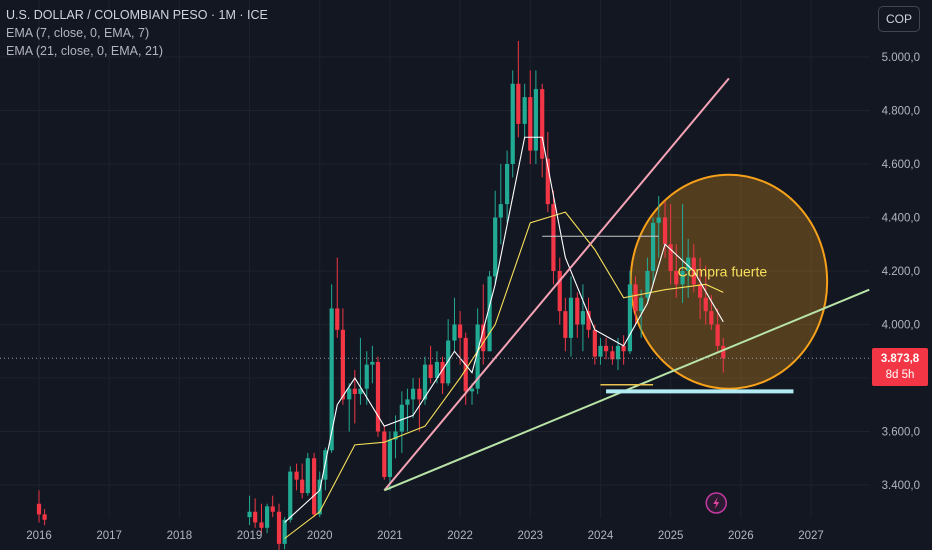  I want to click on lightning-icon, so click(716, 503).